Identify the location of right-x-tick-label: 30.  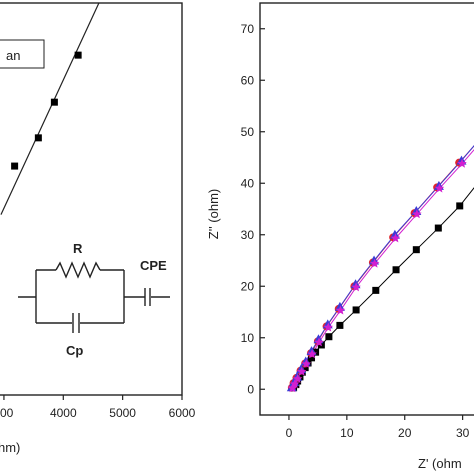
(463, 433).